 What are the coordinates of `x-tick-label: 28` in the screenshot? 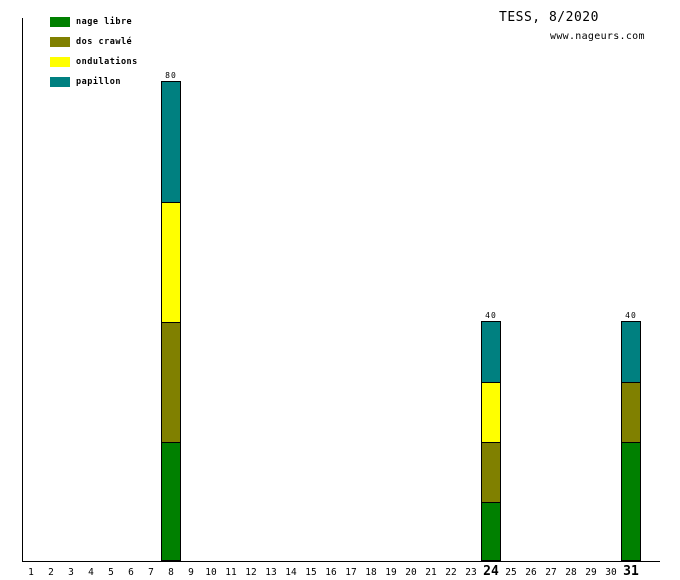 It's located at (571, 572).